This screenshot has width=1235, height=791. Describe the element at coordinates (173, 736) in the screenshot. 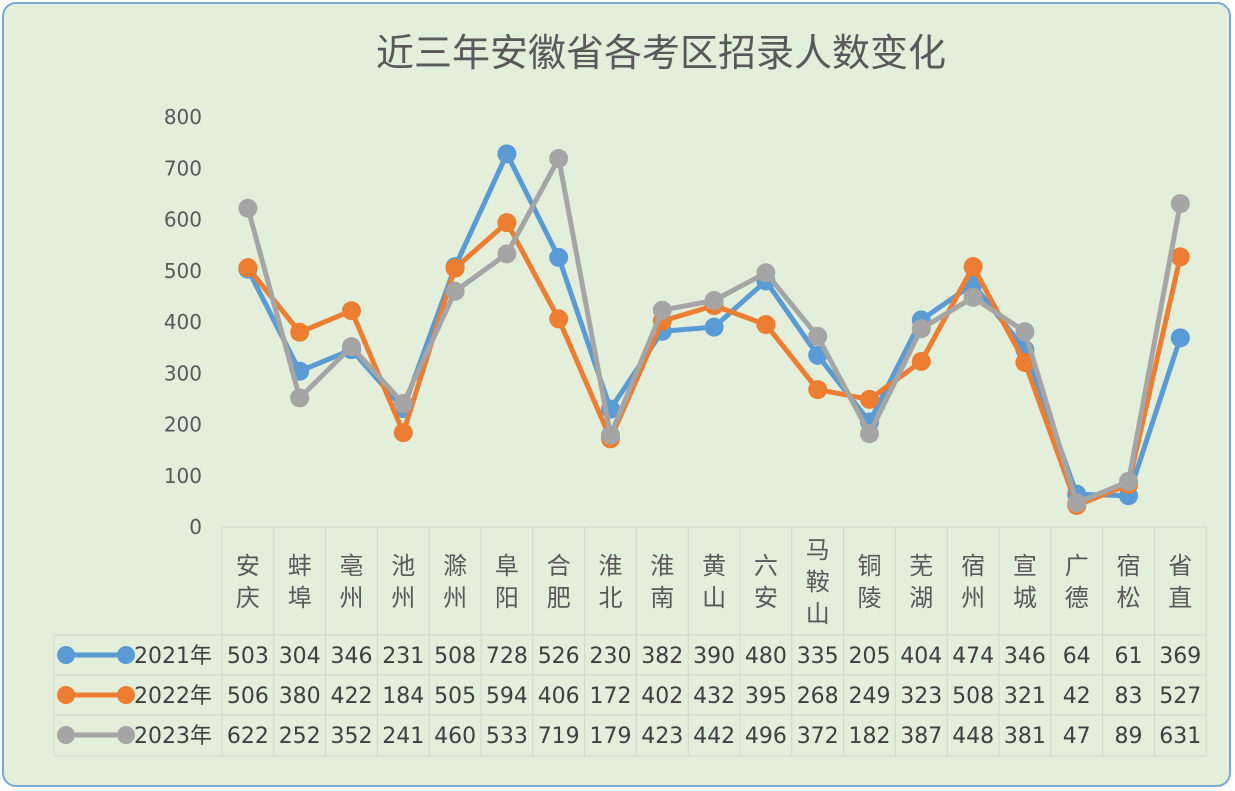

I see `legend-label: 2023年` at that location.